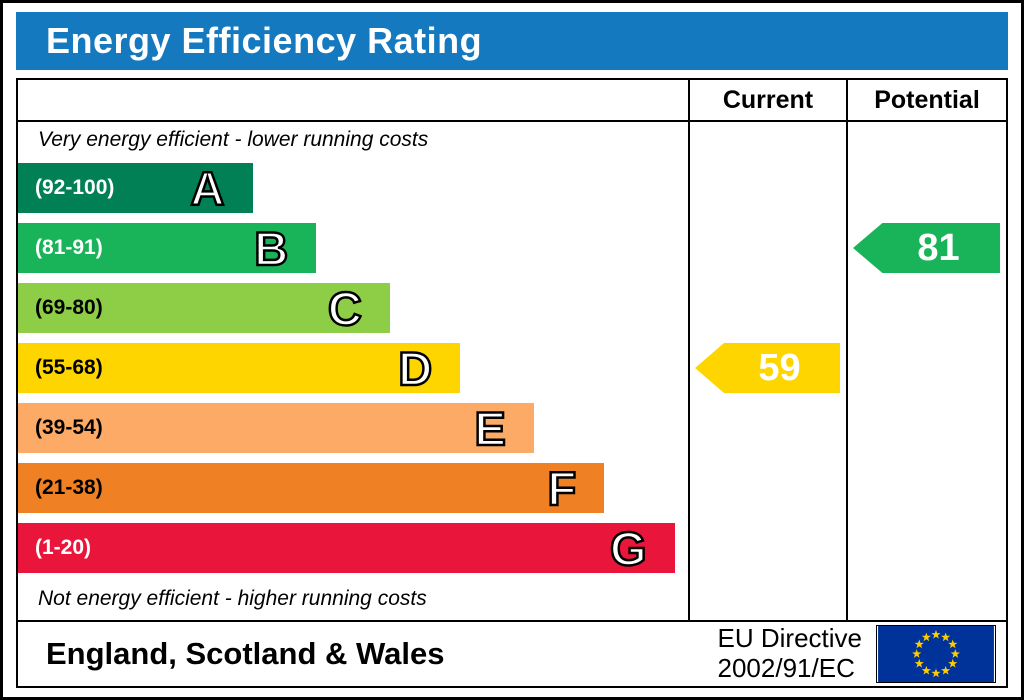 The height and width of the screenshot is (700, 1024). I want to click on band-row-a: (92-100) A, so click(353, 188).